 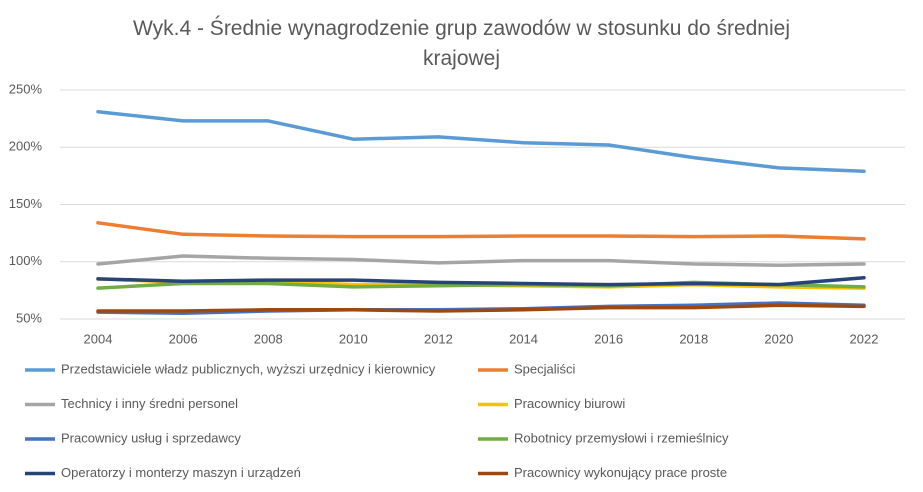 What do you see at coordinates (693, 338) in the screenshot?
I see `x-tick-label: 2018` at bounding box center [693, 338].